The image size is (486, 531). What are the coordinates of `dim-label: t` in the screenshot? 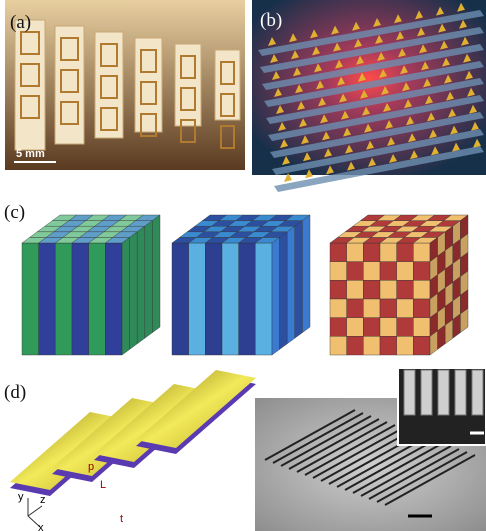 It's located at (121, 519).